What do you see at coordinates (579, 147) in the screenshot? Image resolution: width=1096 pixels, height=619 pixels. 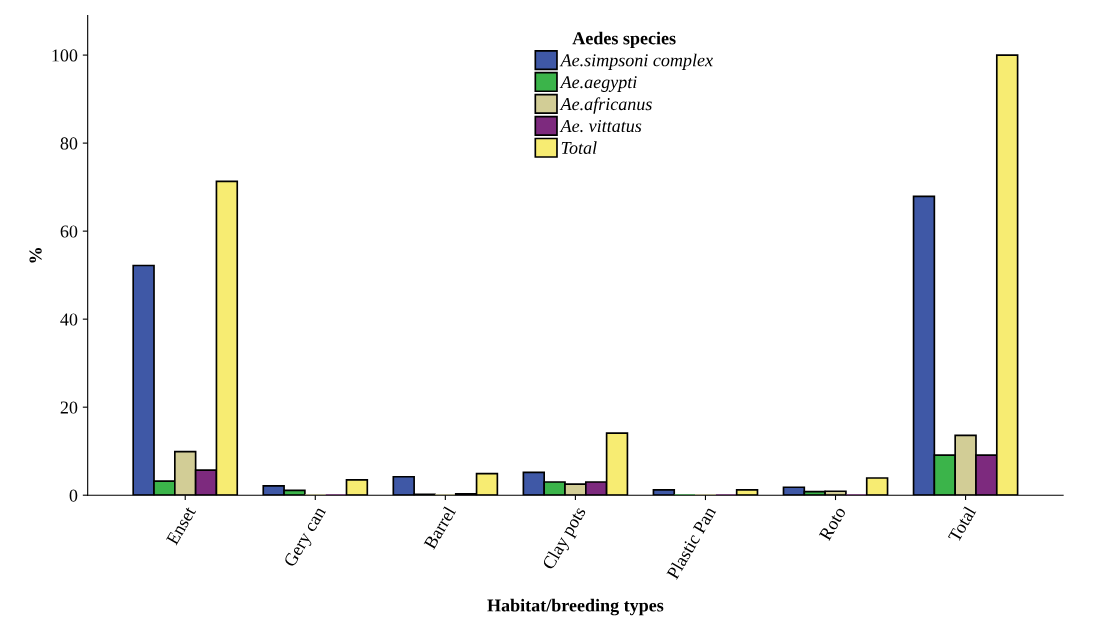 I see `legend-label: Total` at bounding box center [579, 147].